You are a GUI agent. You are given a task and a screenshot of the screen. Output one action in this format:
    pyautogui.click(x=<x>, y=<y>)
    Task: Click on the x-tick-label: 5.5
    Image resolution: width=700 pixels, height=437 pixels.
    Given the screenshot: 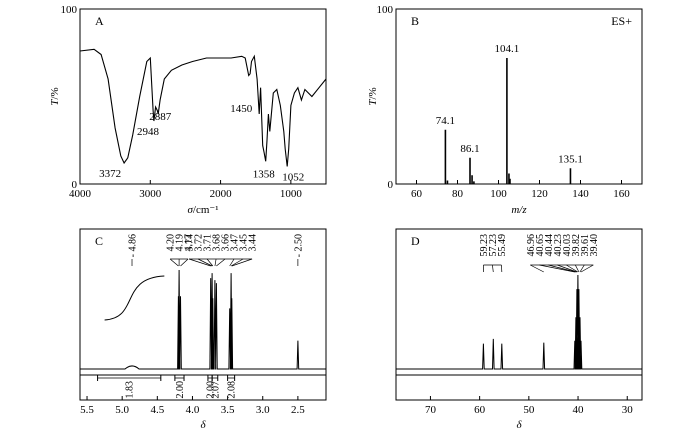 What is the action you would take?
    pyautogui.click(x=87, y=410)
    